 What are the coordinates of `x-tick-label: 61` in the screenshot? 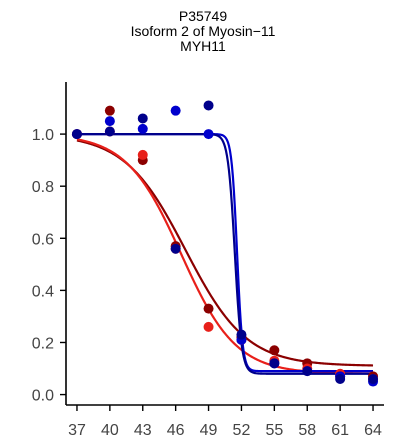 It's located at (340, 430).